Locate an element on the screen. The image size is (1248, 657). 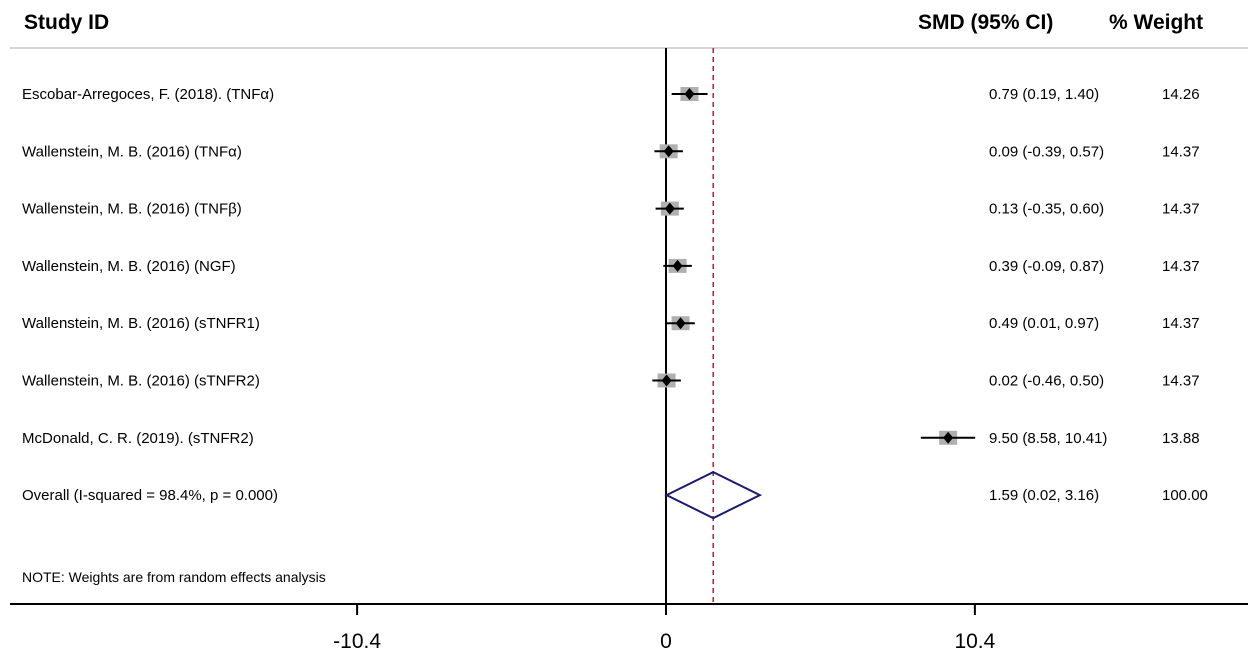
overall-label: Overall (I-squared = 98.4%, p = 0.000) is located at coordinates (150, 495).